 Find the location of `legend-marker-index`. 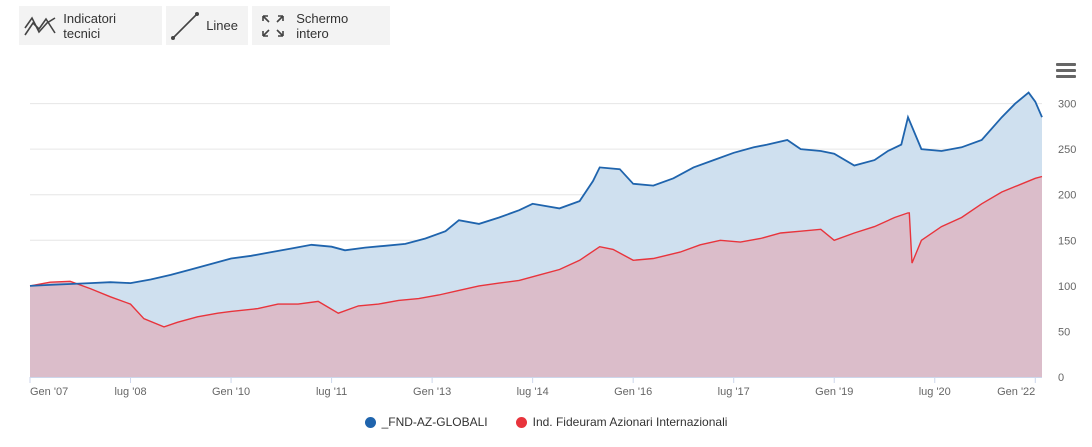

legend-marker-index is located at coordinates (521, 422).